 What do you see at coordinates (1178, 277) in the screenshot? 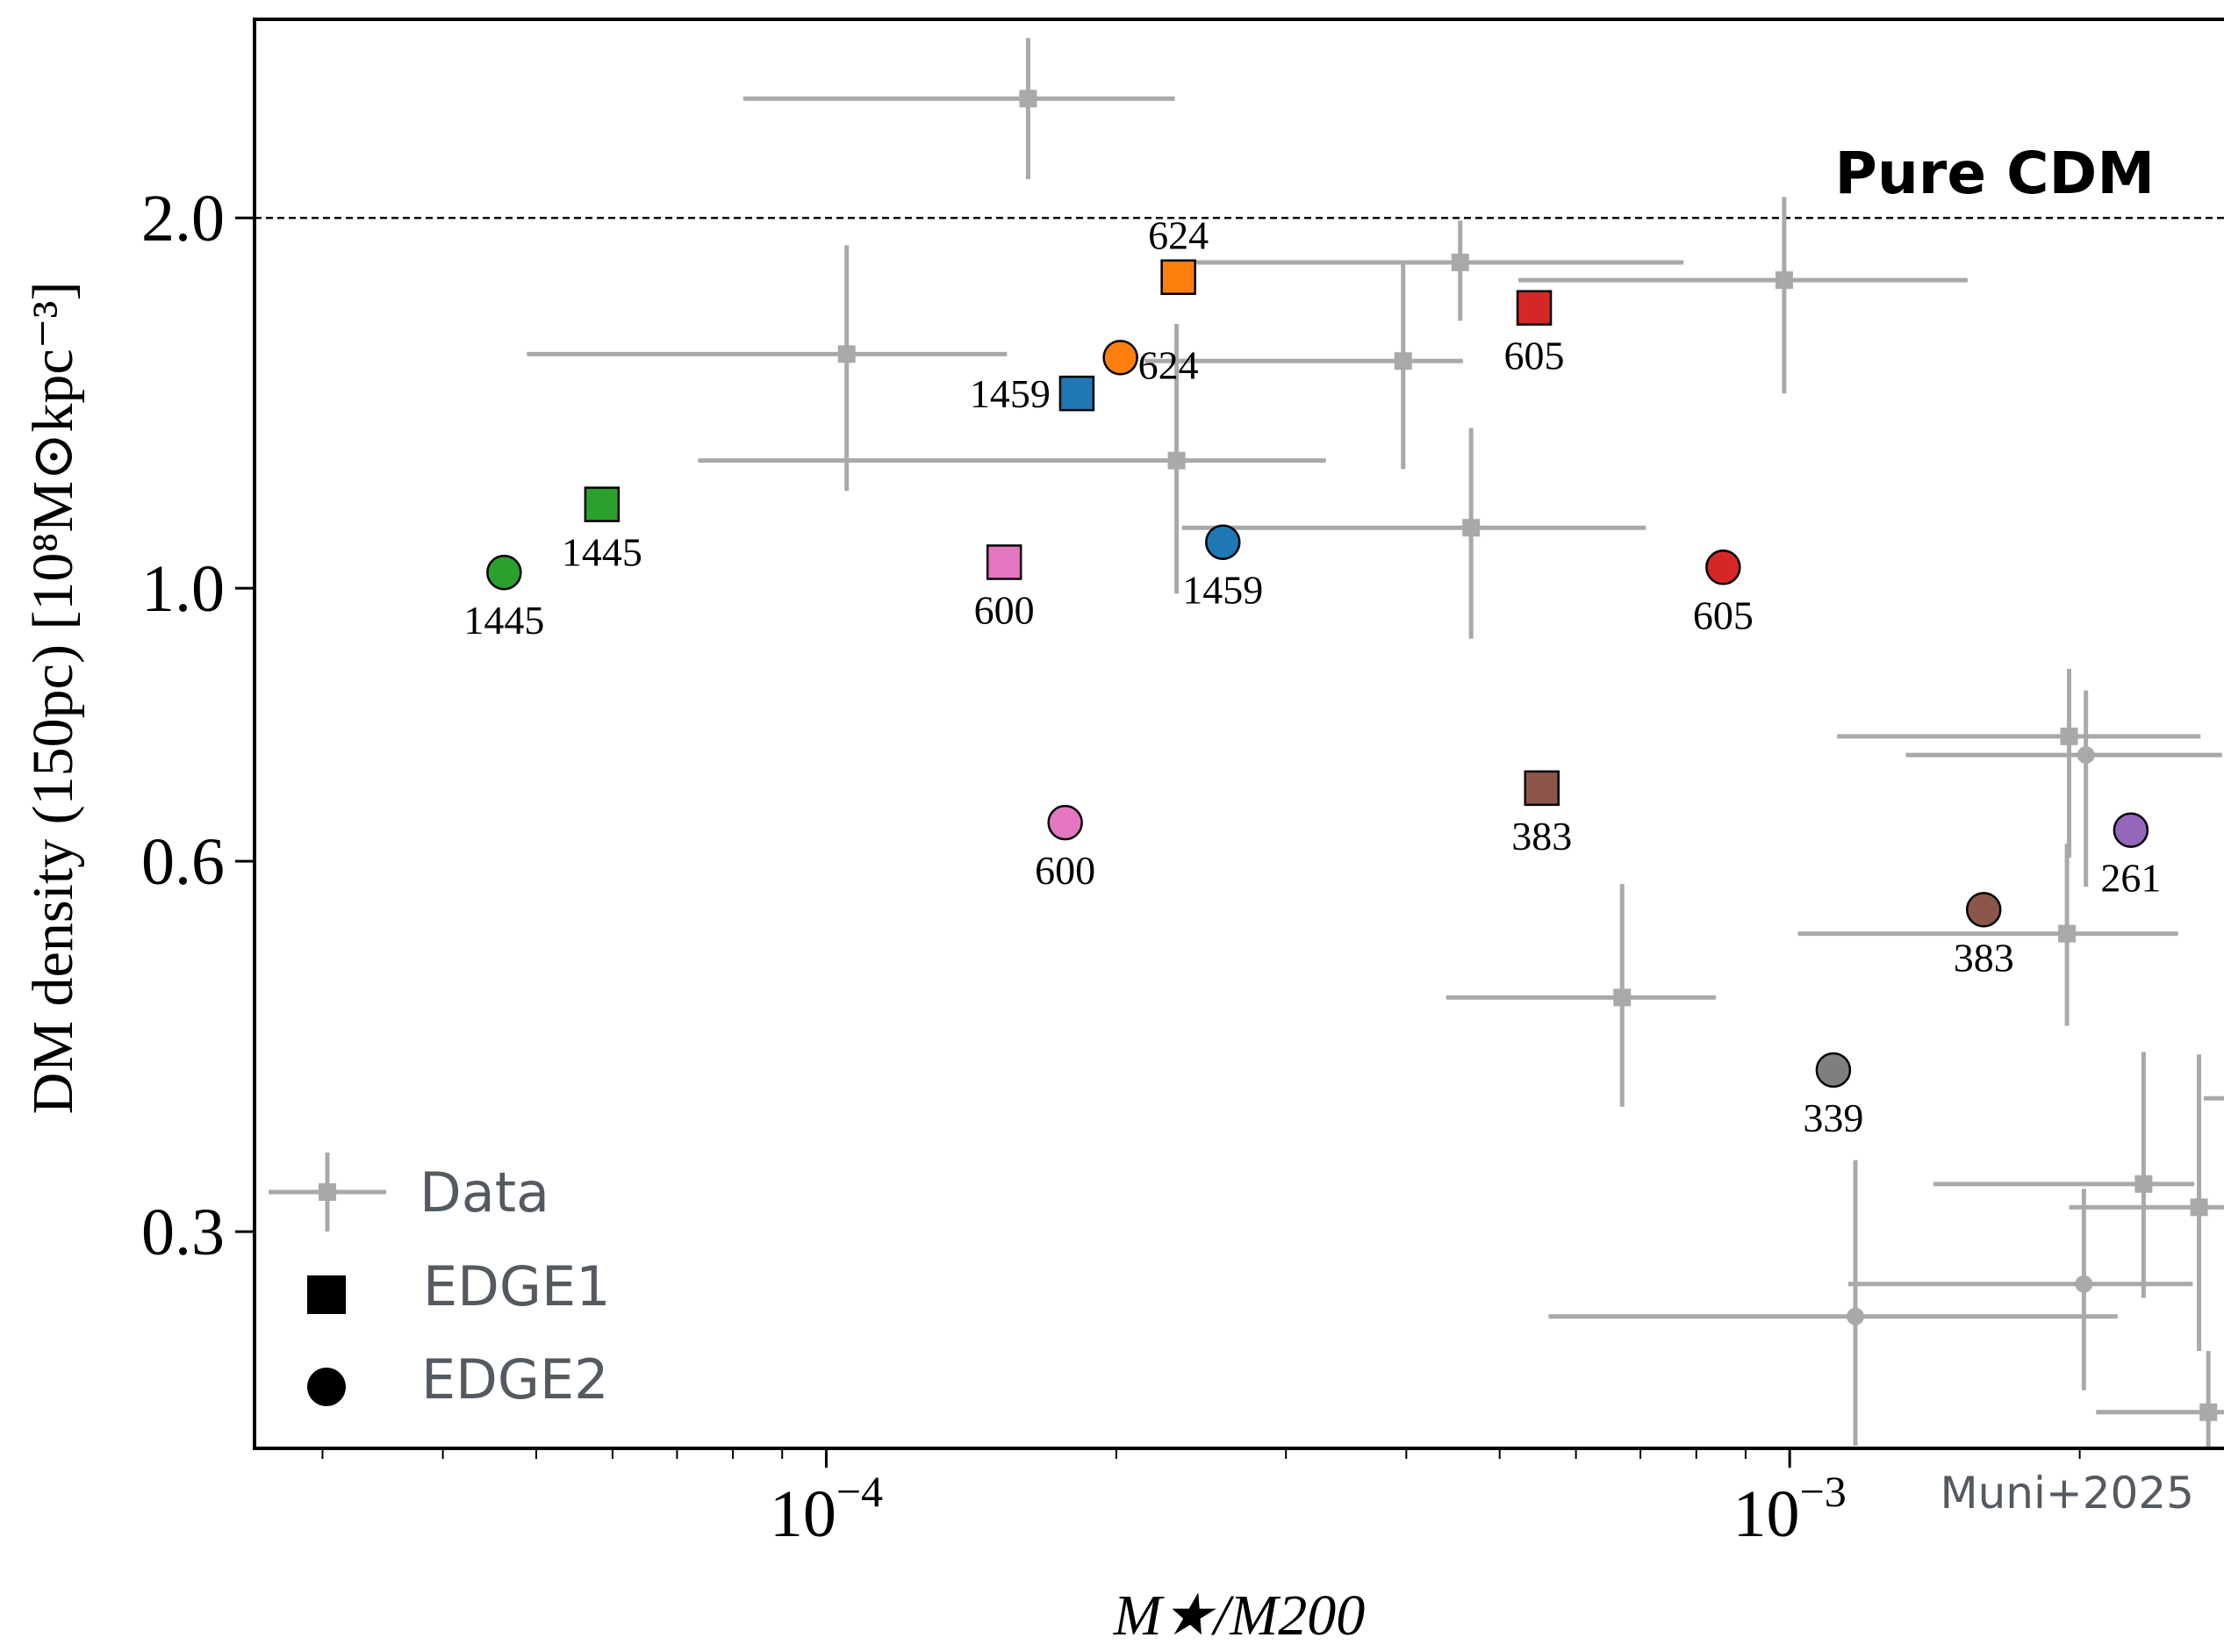
I see `edge1-624-marker` at bounding box center [1178, 277].